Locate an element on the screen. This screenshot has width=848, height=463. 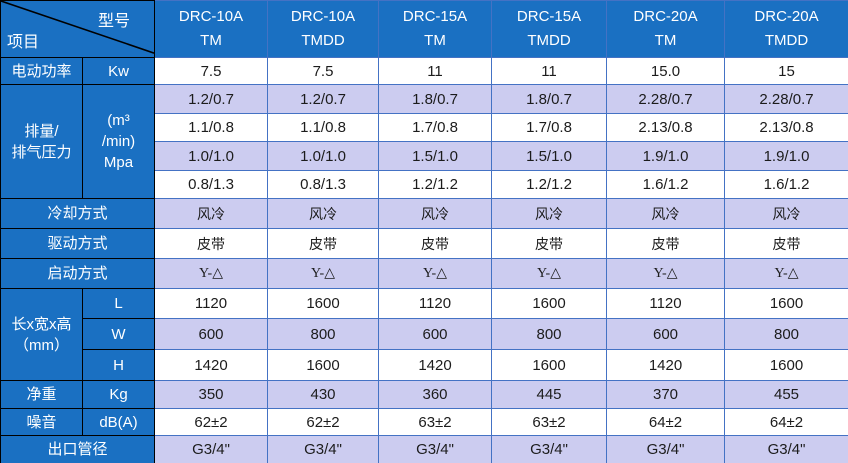
unit-line: /min) is located at coordinates (118, 141).